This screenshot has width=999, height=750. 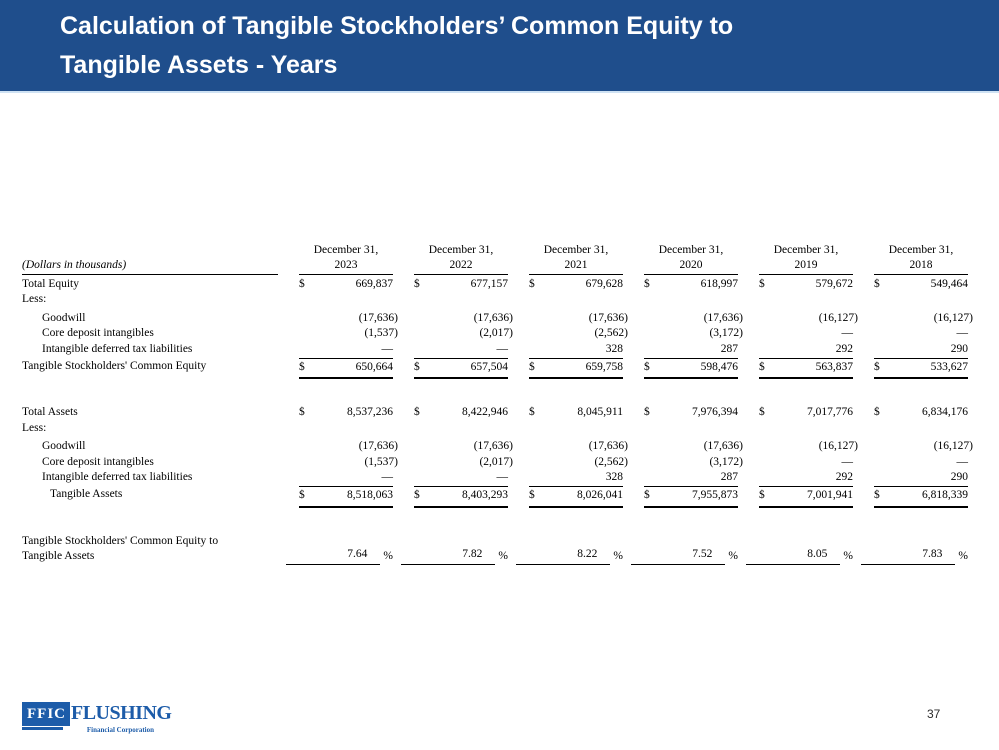 I want to click on ratio-cell: 8.05%, so click(x=795, y=556).